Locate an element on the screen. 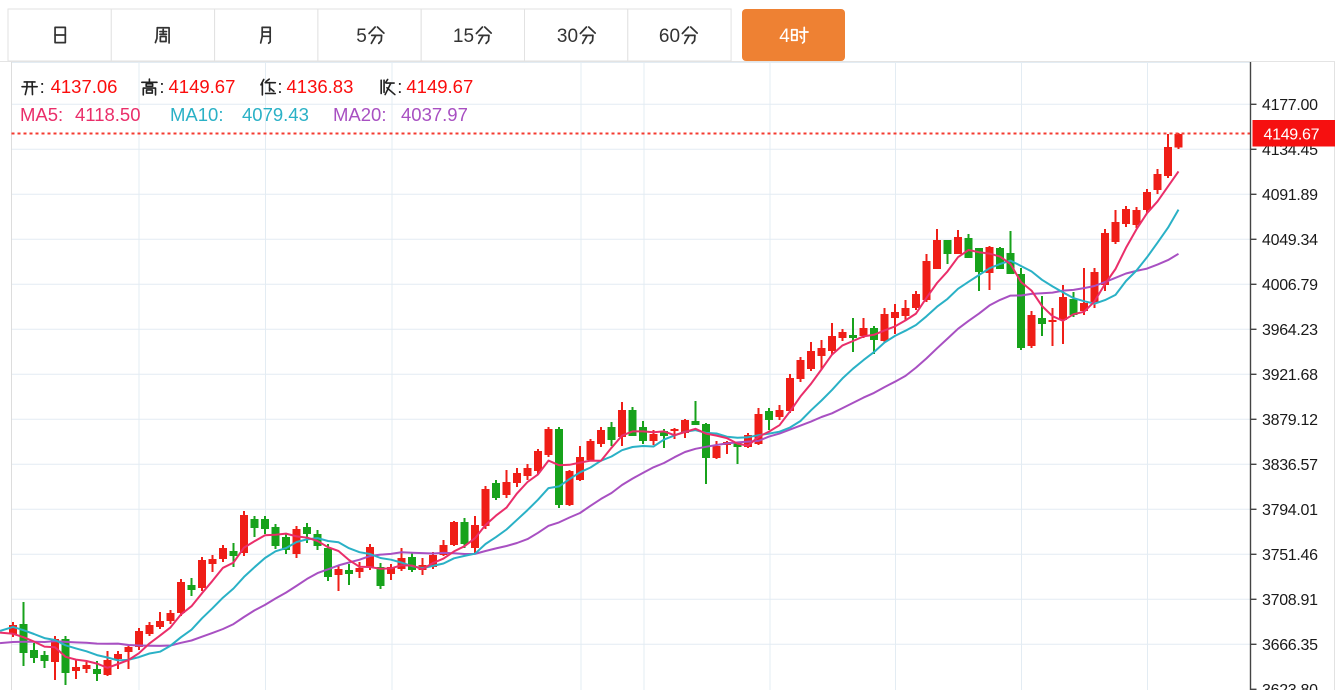 This screenshot has width=1335, height=690. svg-text: 3623.80 is located at coordinates (1290, 686).